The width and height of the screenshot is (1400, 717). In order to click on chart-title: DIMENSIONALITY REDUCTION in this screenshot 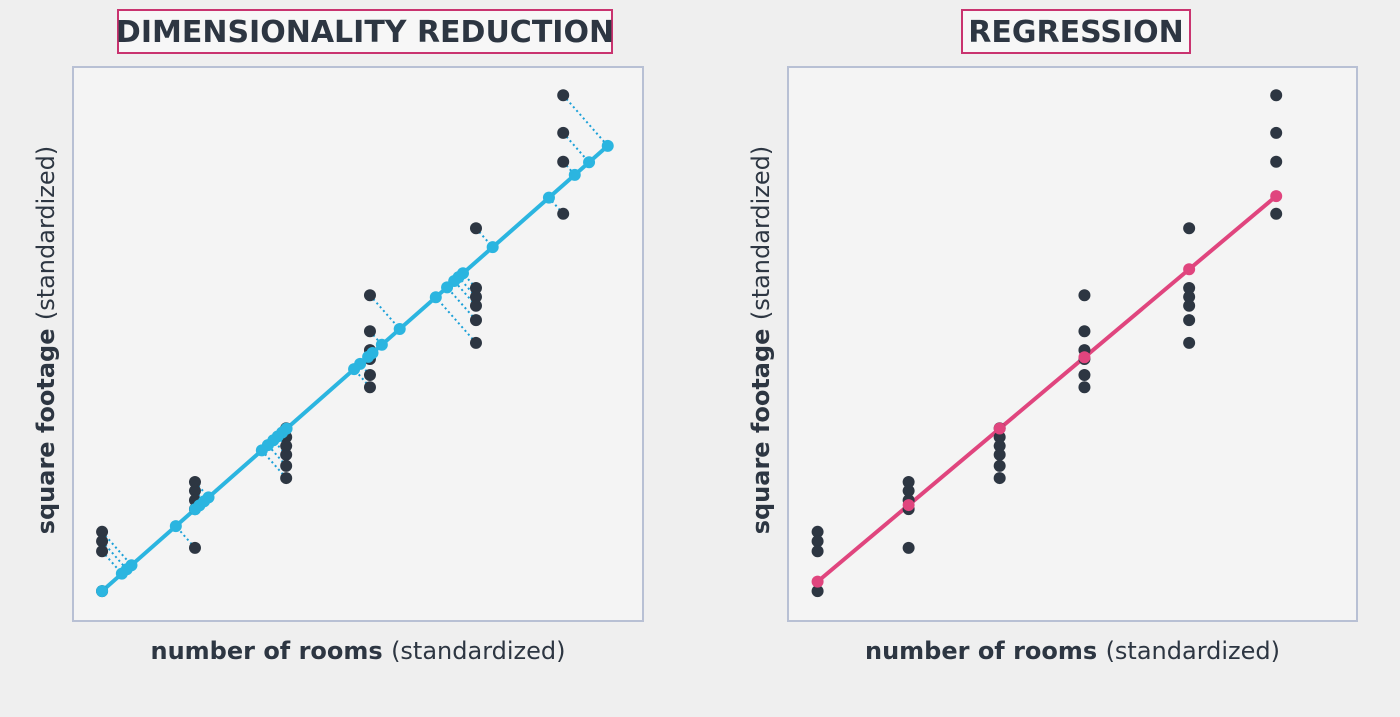, I will do `click(365, 32)`.